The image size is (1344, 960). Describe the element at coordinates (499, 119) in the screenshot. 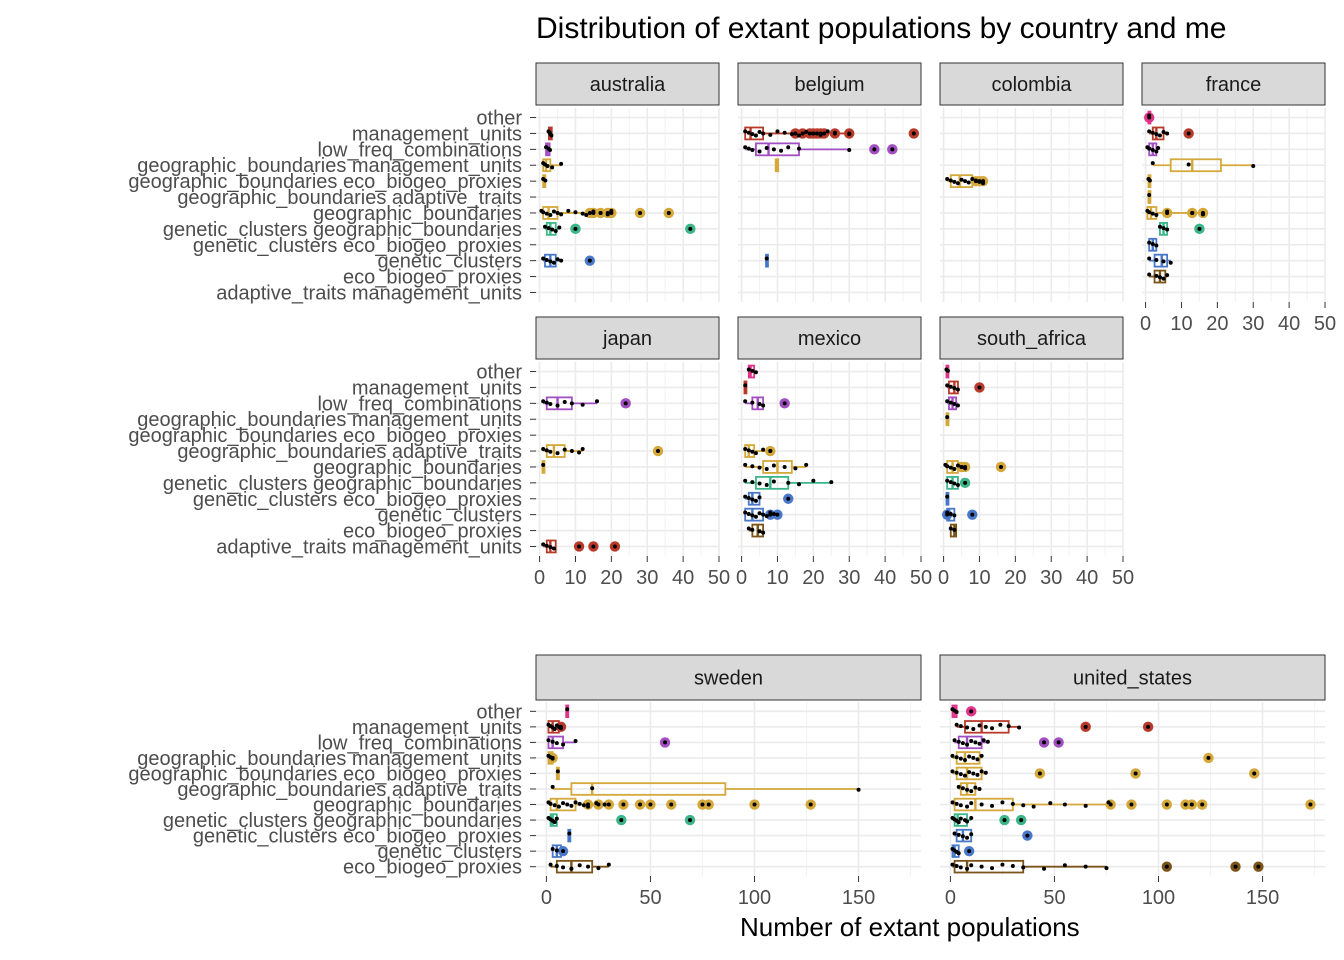

I see `y-tick-label-other: other` at that location.